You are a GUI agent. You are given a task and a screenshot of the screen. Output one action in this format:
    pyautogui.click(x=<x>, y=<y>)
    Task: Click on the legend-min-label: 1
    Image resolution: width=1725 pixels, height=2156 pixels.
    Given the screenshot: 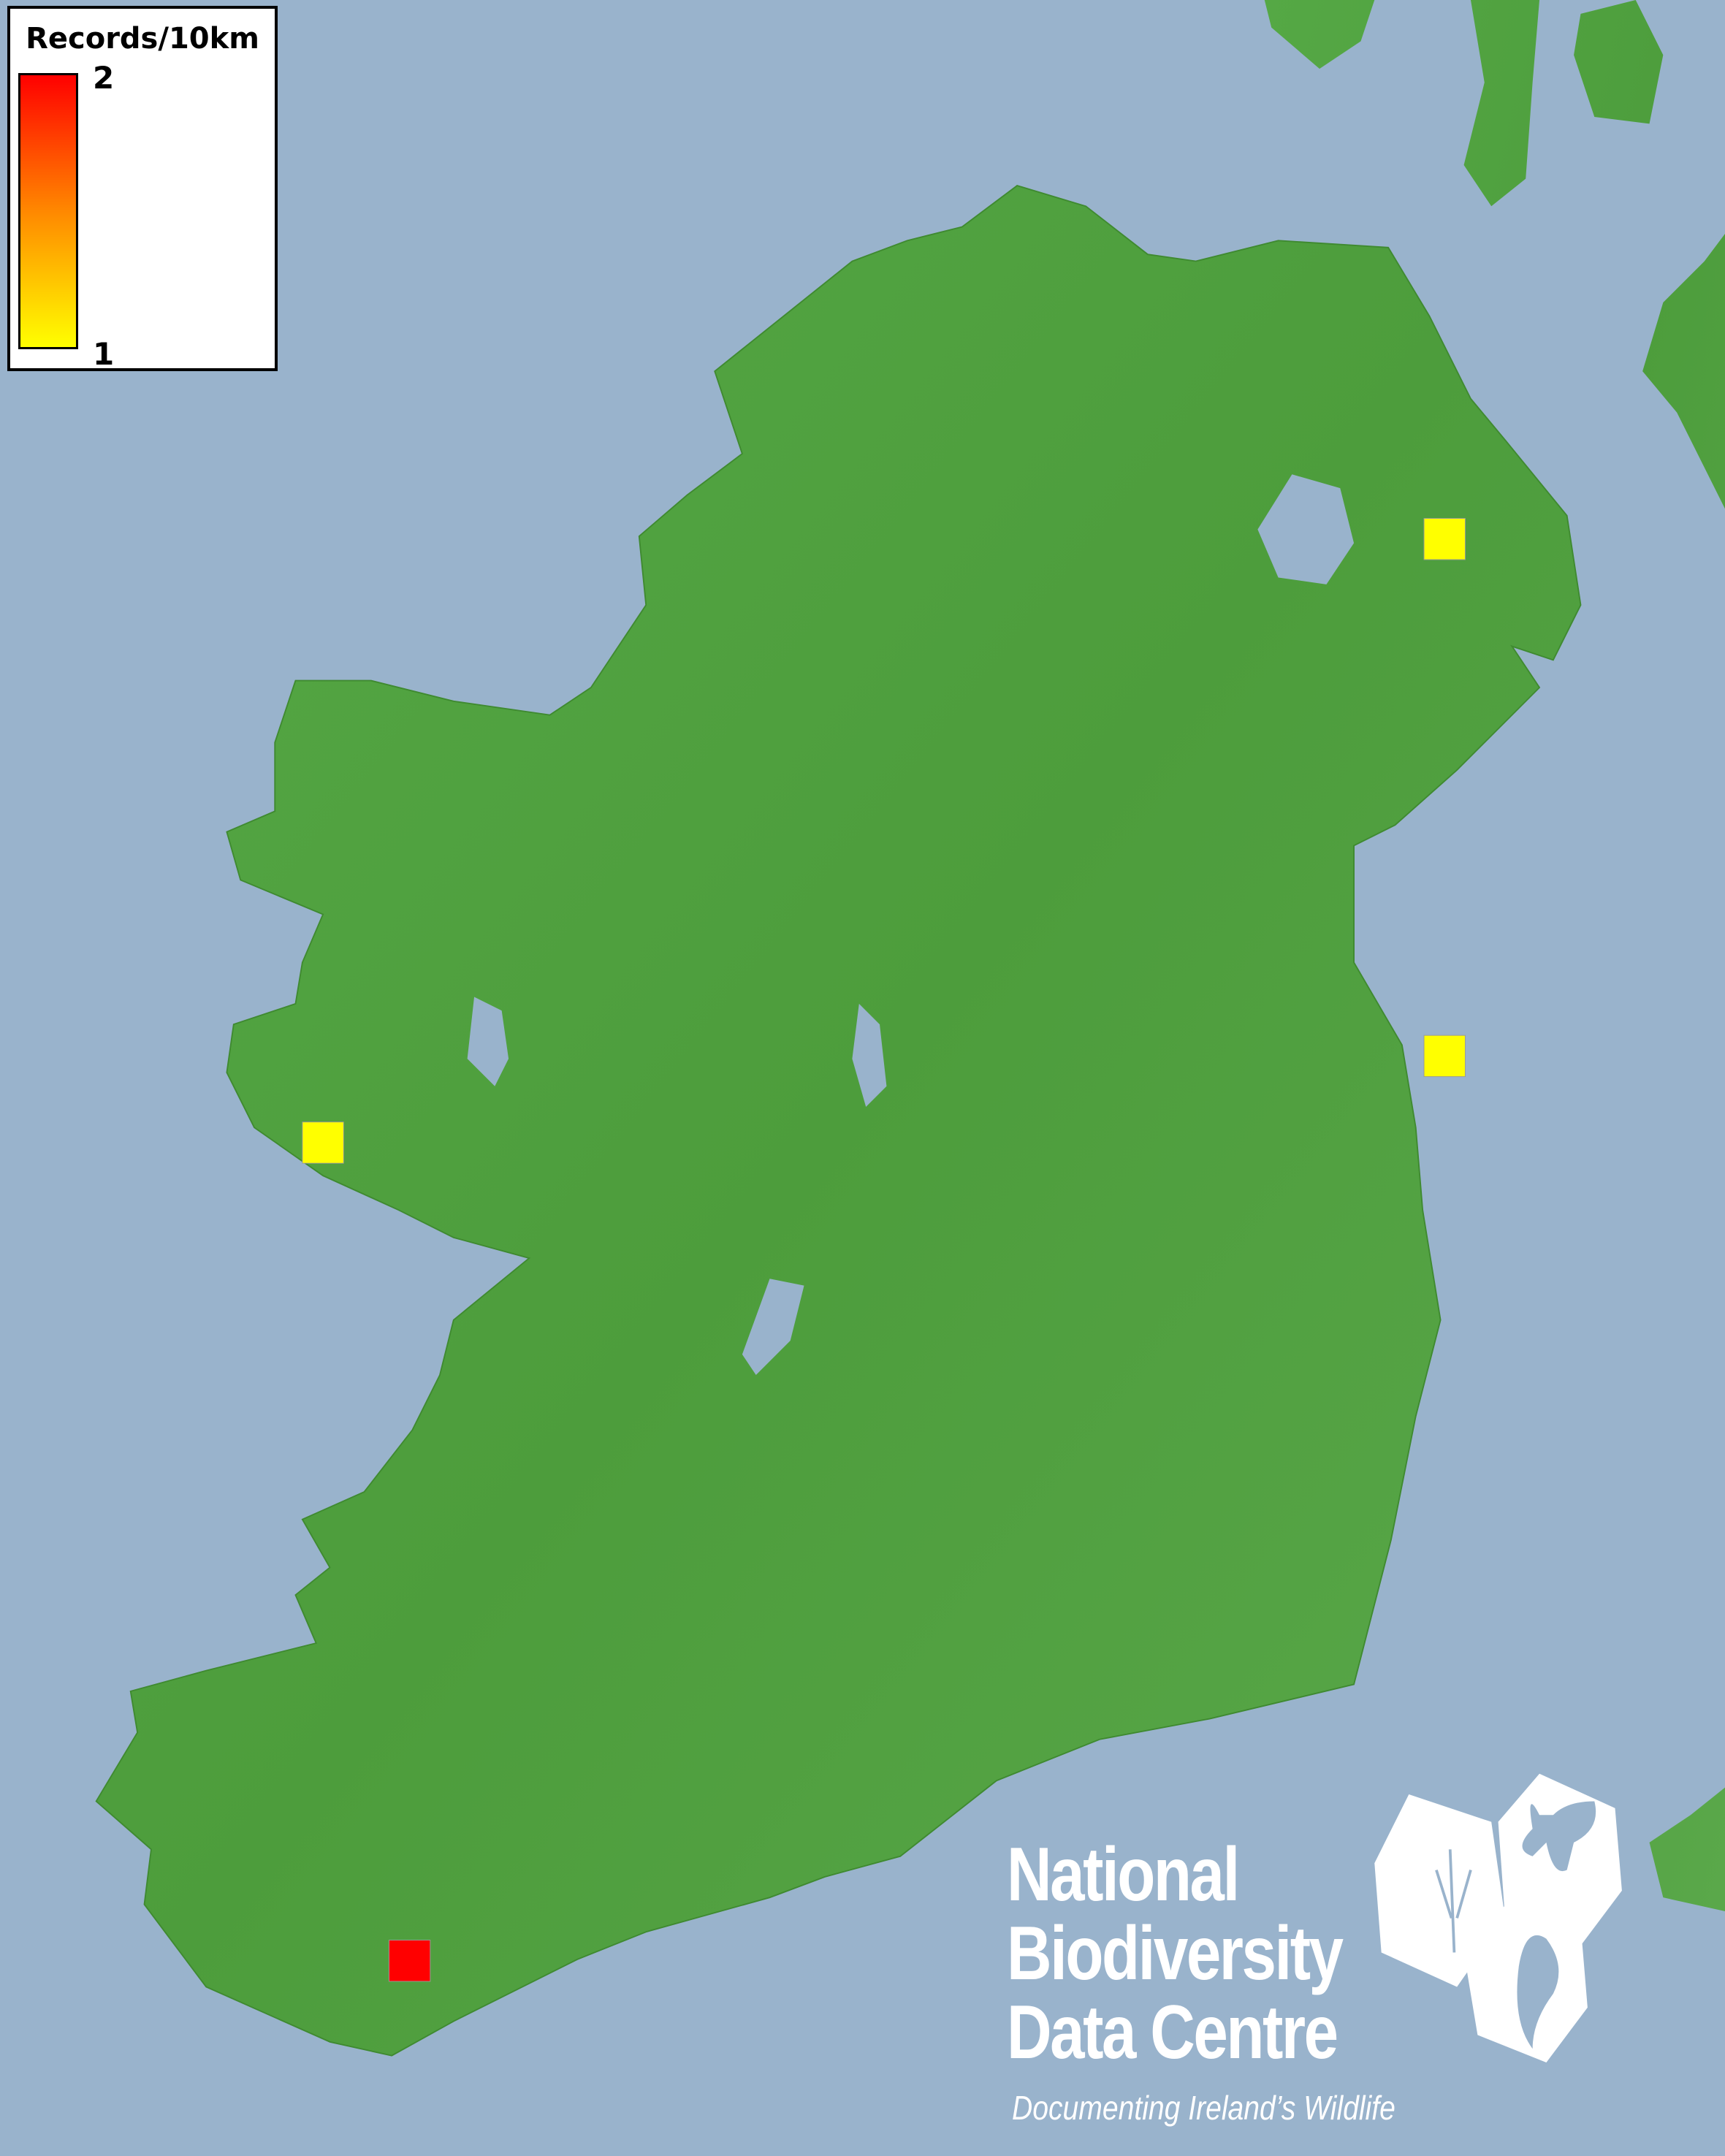 What is the action you would take?
    pyautogui.click(x=104, y=354)
    